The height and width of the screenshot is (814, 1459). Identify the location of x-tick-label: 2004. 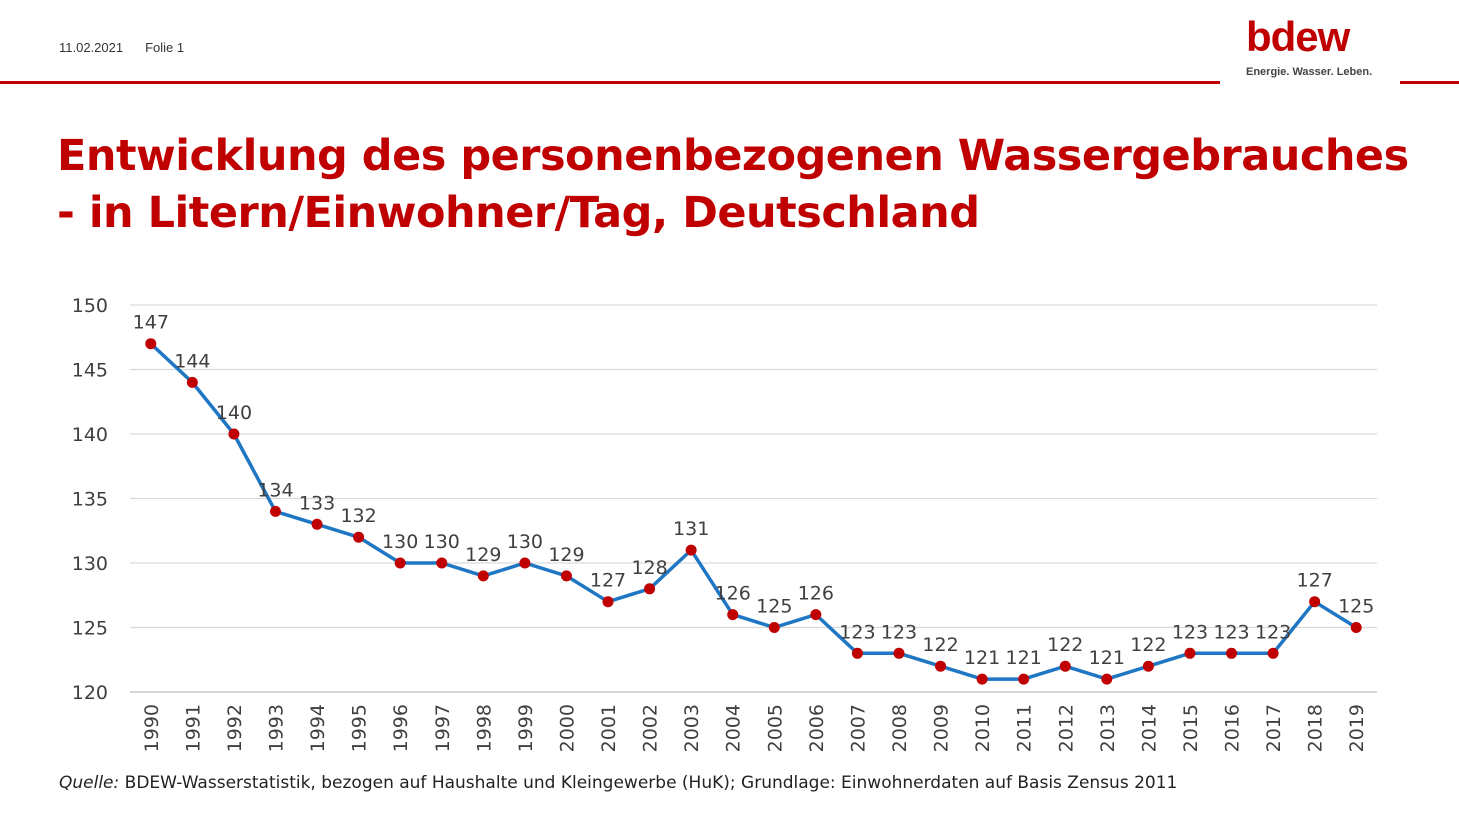
(734, 728).